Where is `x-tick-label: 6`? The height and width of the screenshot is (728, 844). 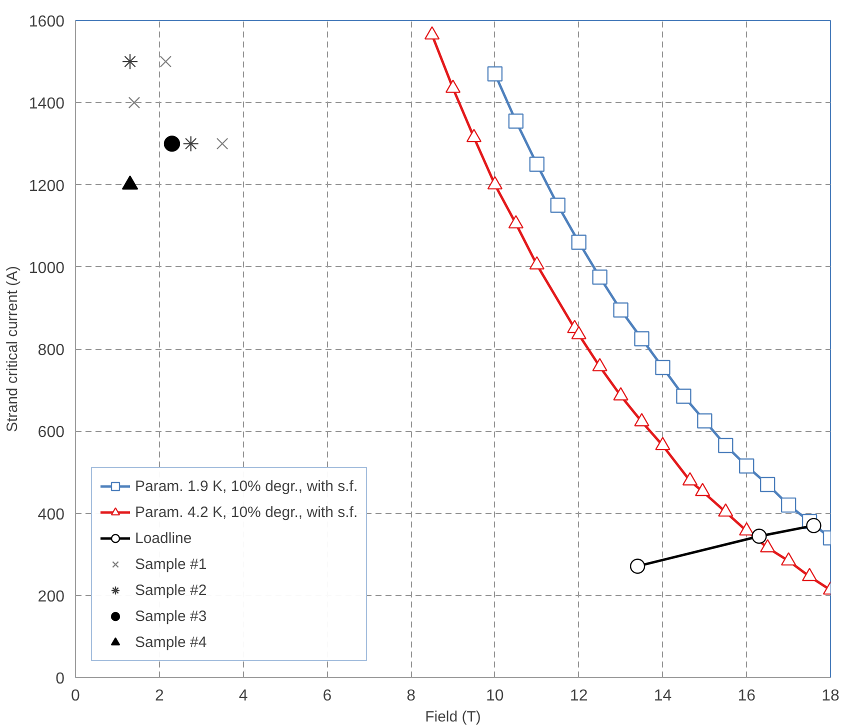
x-tick-label: 6 is located at coordinates (327, 696).